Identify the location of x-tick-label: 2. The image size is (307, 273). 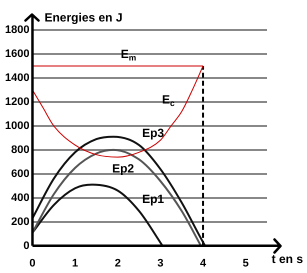
(117, 263).